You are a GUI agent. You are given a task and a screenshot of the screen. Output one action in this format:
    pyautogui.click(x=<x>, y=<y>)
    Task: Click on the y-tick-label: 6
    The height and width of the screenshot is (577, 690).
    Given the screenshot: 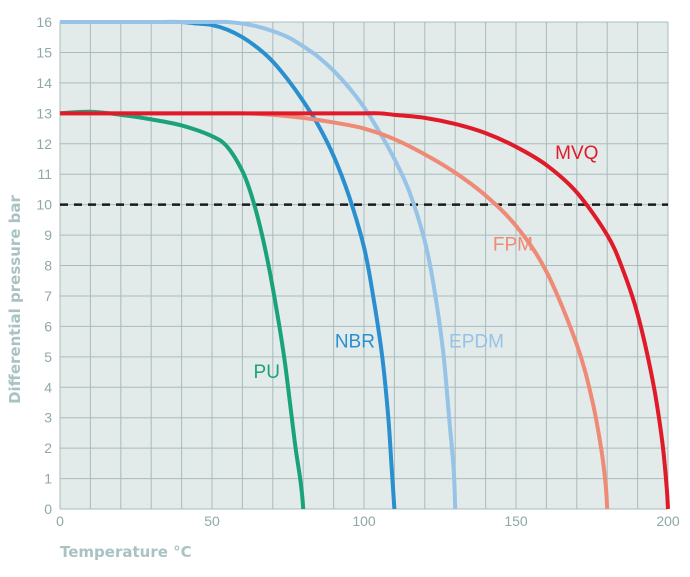 What is the action you would take?
    pyautogui.click(x=48, y=326)
    